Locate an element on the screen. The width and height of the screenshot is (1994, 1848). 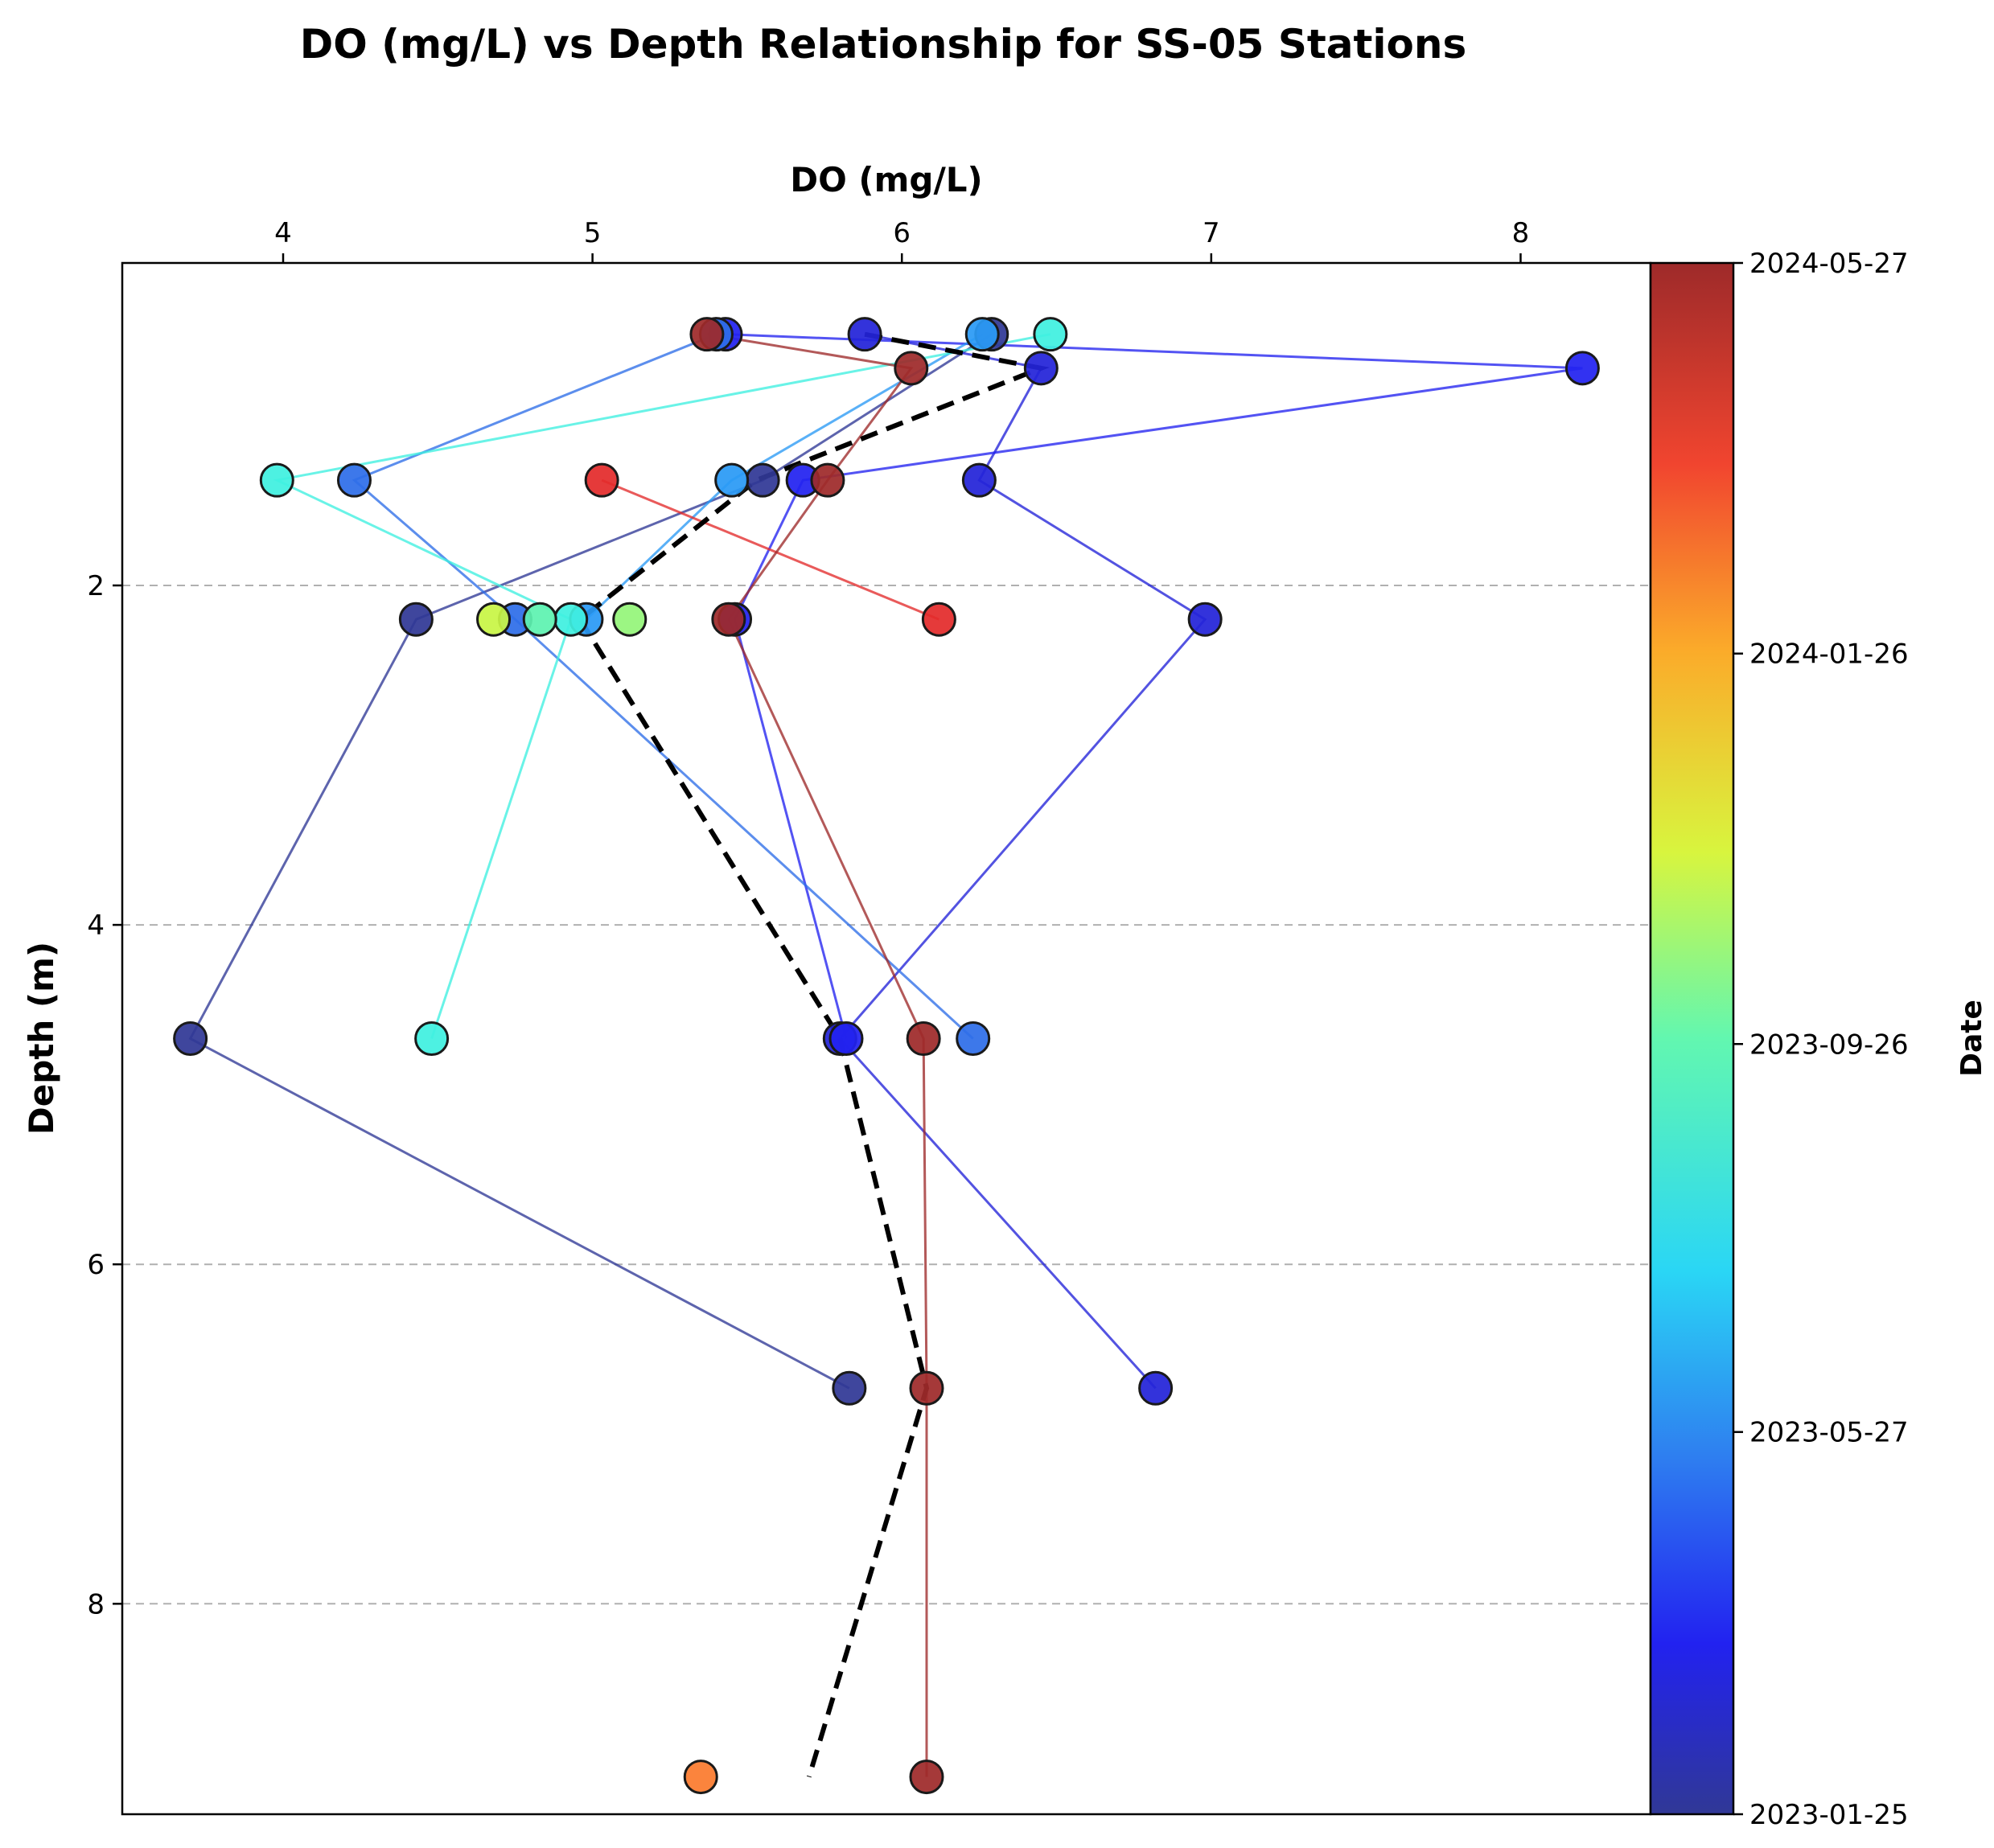
colorbar-label: Date is located at coordinates (1971, 1038).